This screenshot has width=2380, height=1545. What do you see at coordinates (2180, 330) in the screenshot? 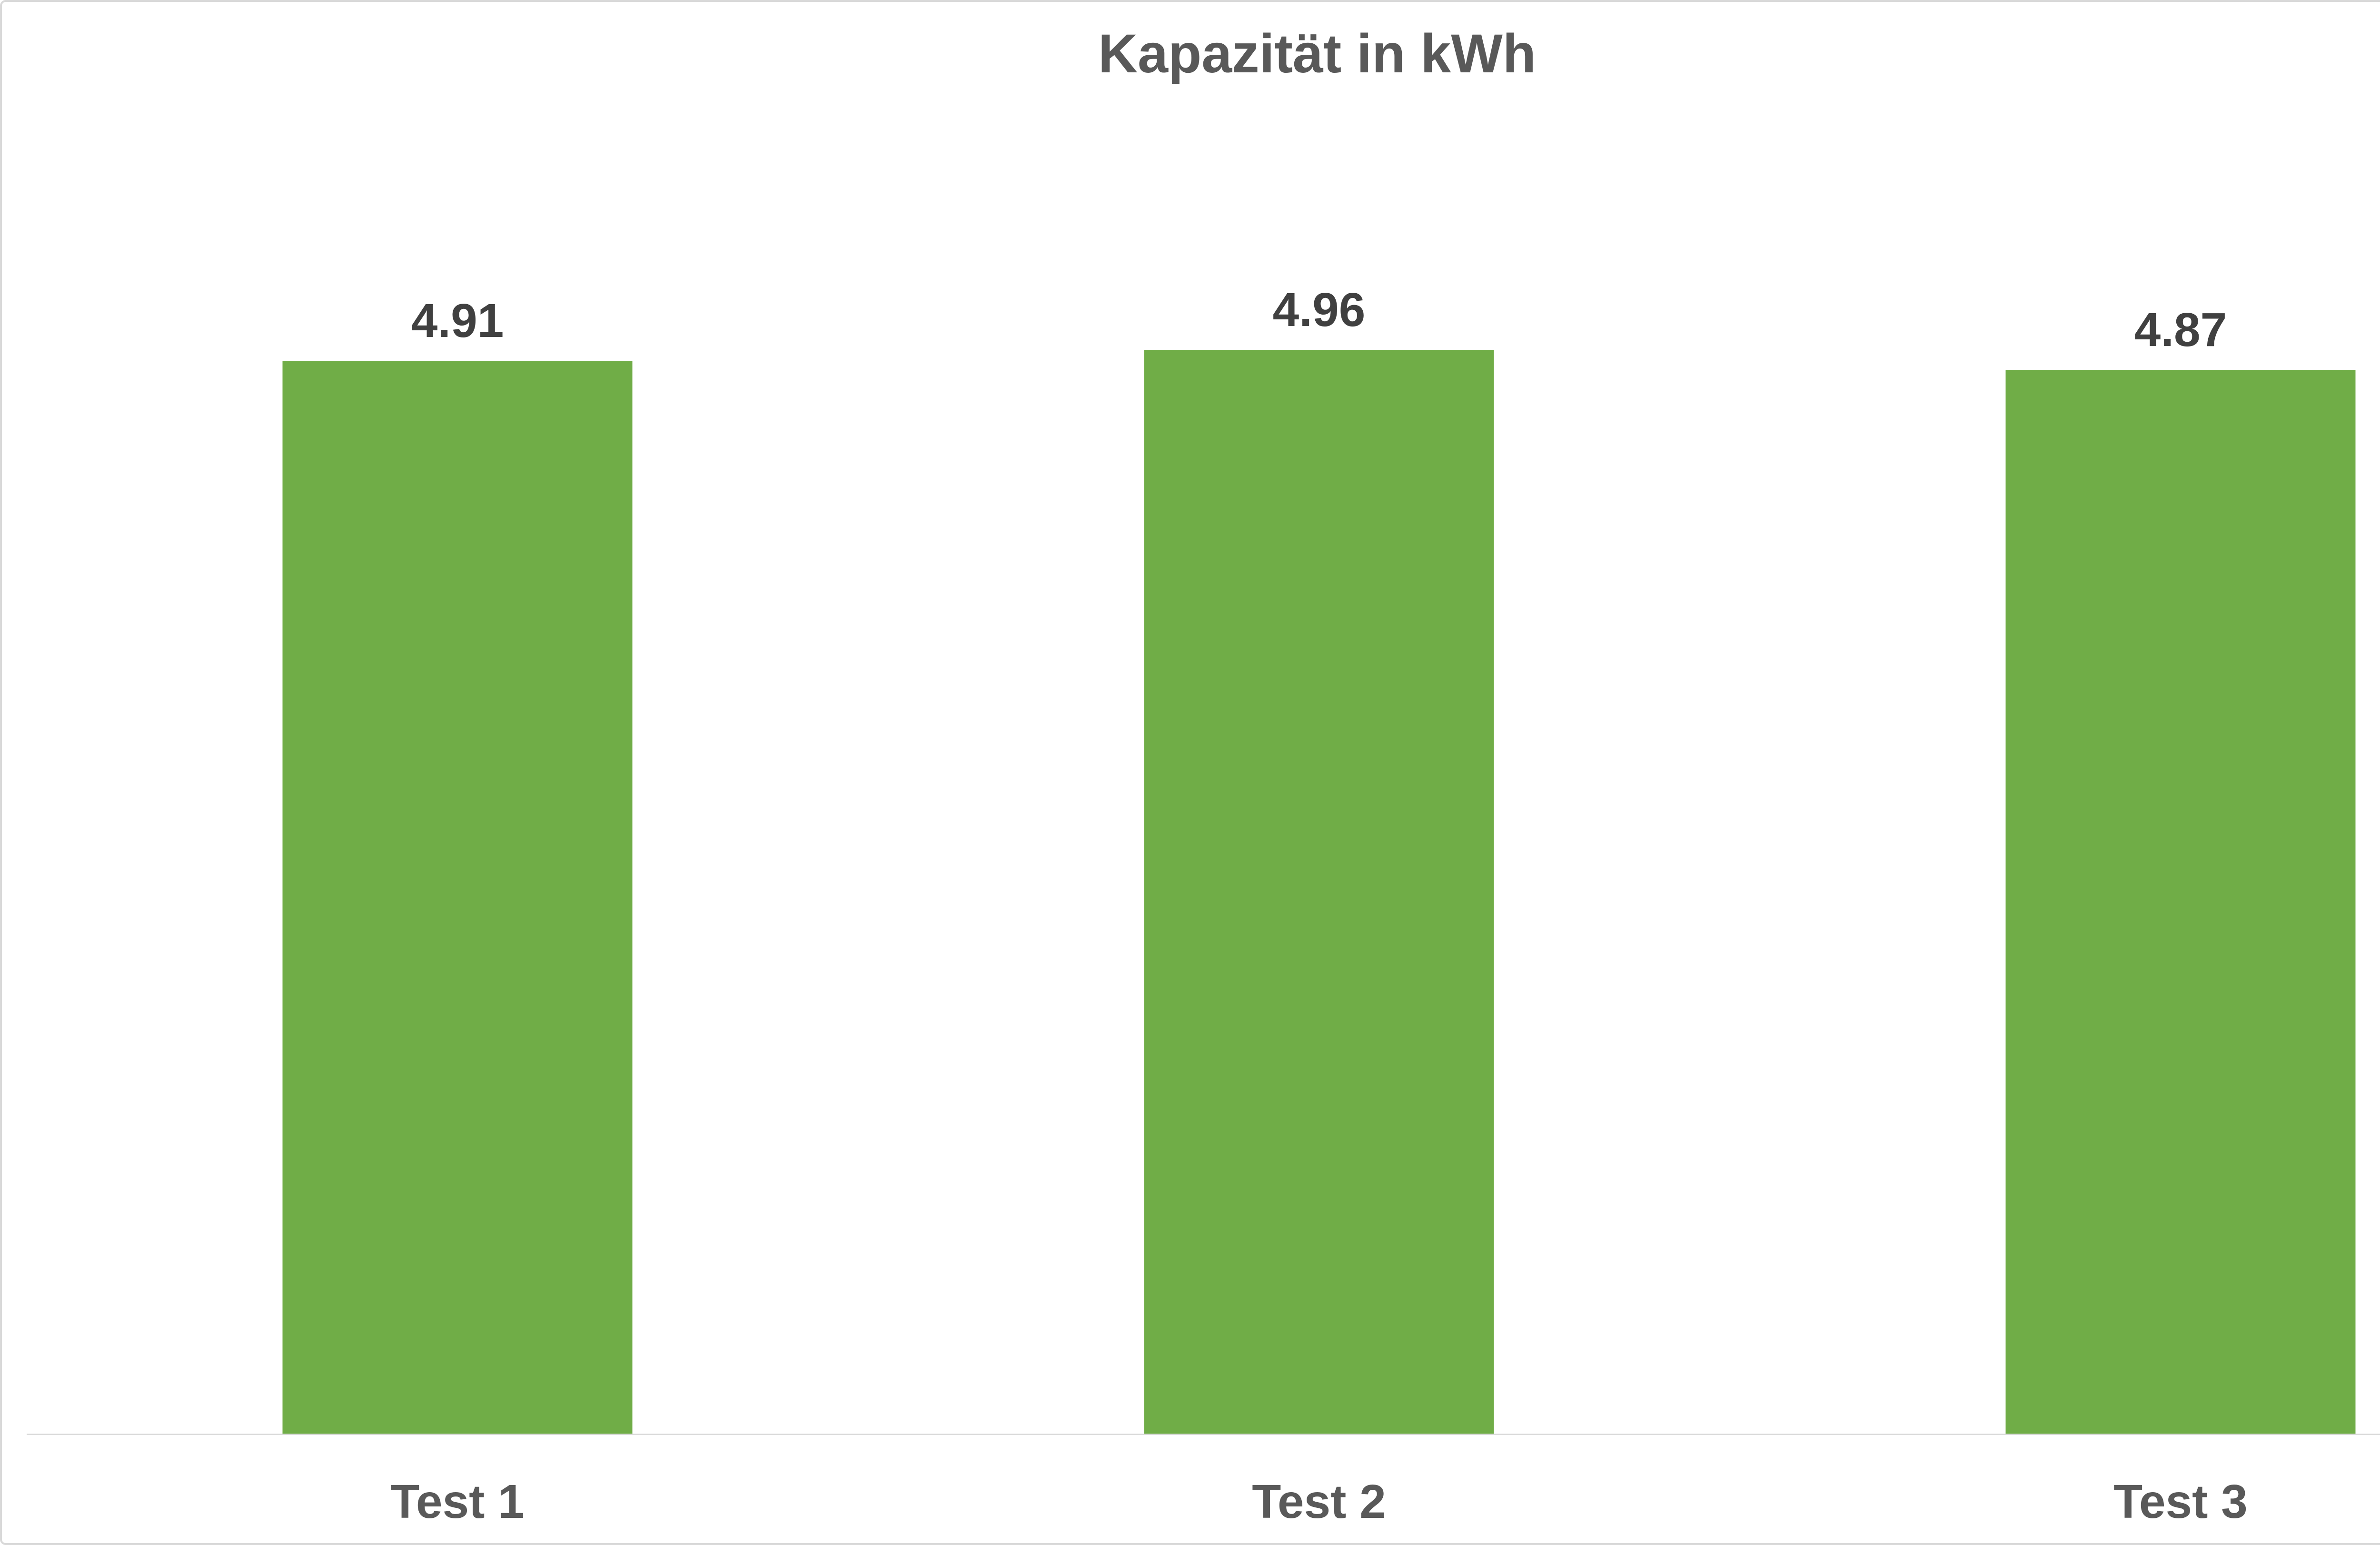
I see `data-label-test-3: 4.87` at bounding box center [2180, 330].